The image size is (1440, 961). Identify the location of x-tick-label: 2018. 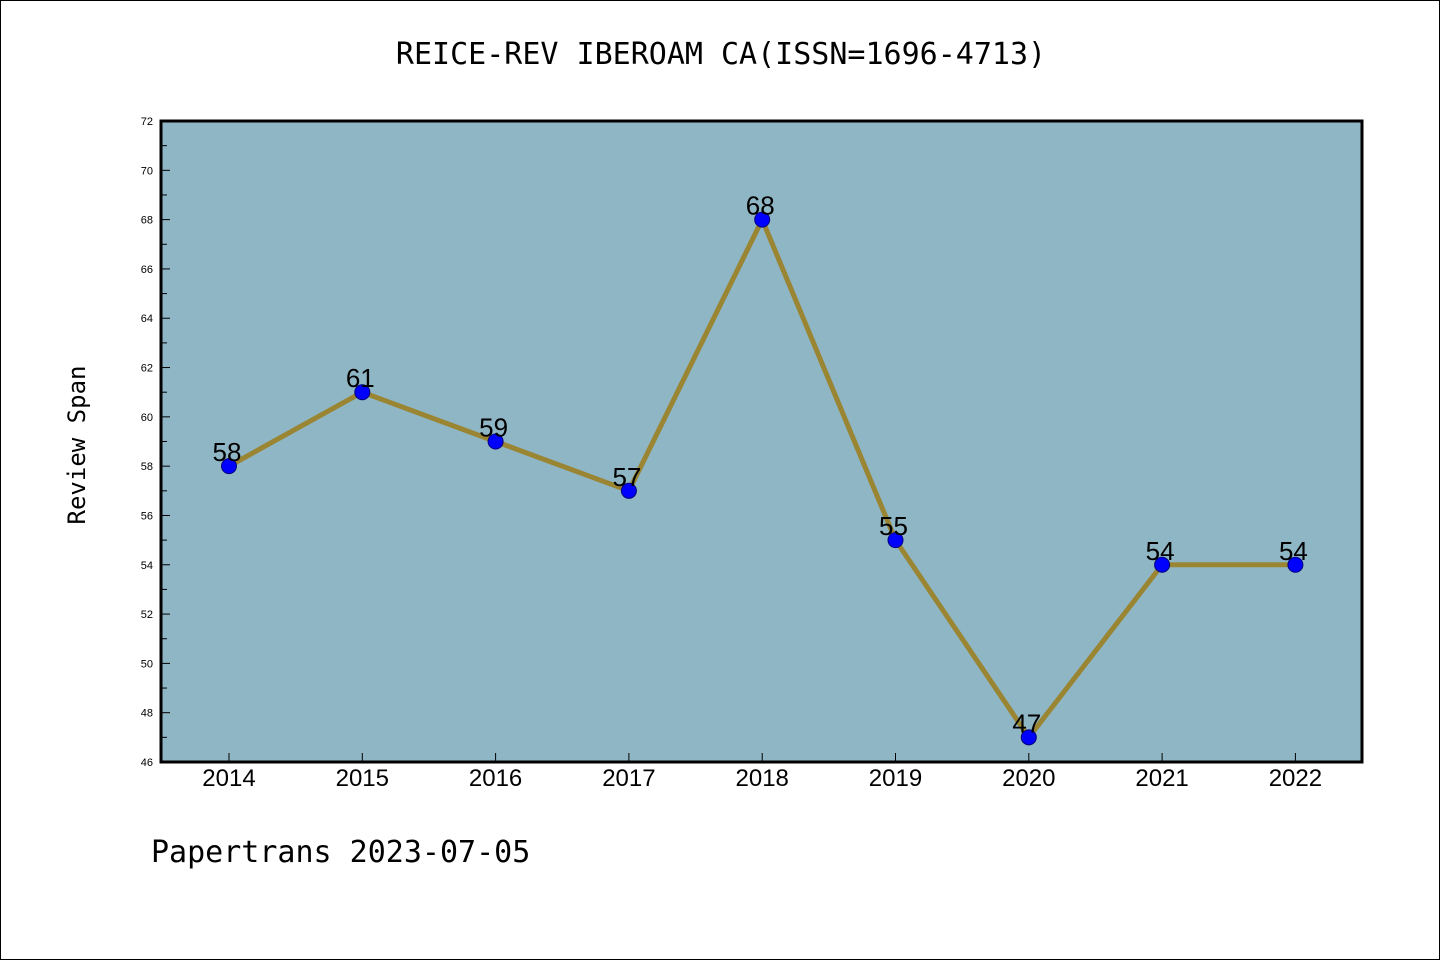
(762, 778).